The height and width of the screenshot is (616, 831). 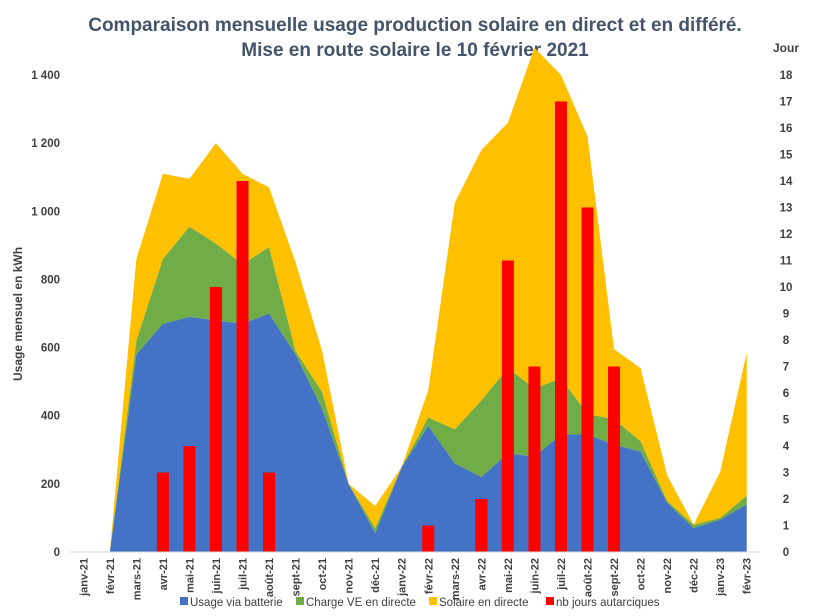 What do you see at coordinates (786, 527) in the screenshot?
I see `y2-tick-label: 1` at bounding box center [786, 527].